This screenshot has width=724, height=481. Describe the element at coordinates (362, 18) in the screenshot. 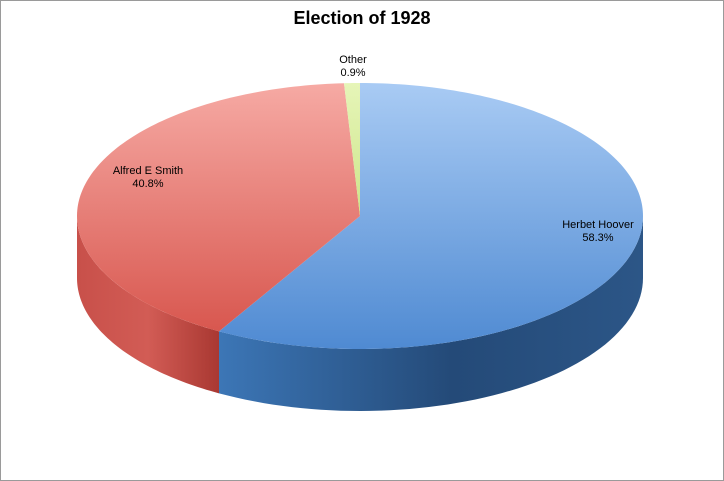

I see `chart-title: Election of 1928` at that location.